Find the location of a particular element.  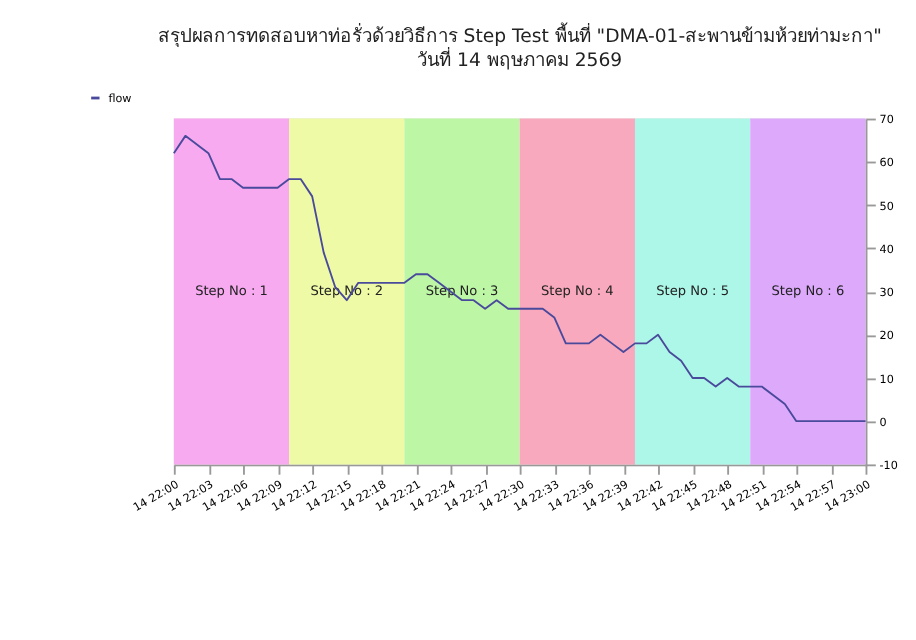

chart-title: สรุปผลการทดสอบหาท่อรั่วด้วยวิธีการ Step Test พื้นที่ "DMA-01-สะพานข้ามห้วยท่ามะกา" is located at coordinates (519, 34).